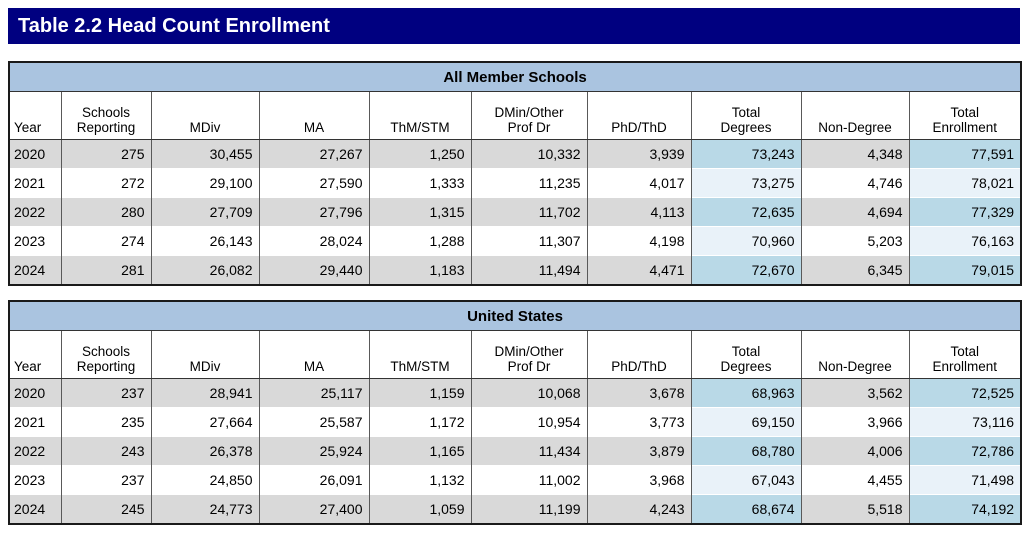 This screenshot has width=1028, height=547. I want to click on data-cell: 245, so click(105, 509).